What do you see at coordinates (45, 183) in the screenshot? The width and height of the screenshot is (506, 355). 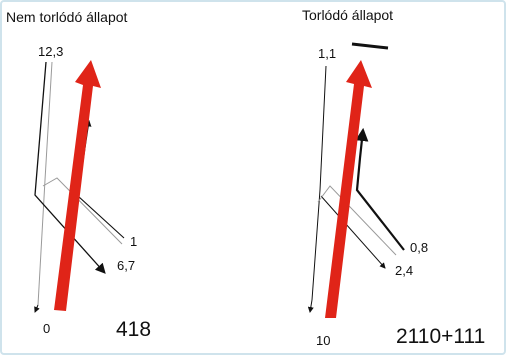 I see `left-through-line` at bounding box center [45, 183].